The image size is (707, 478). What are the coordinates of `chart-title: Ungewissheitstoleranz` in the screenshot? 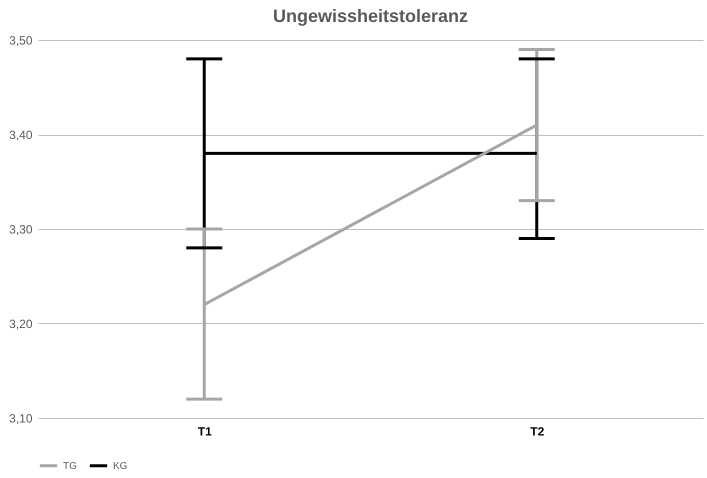 It's located at (370, 16).